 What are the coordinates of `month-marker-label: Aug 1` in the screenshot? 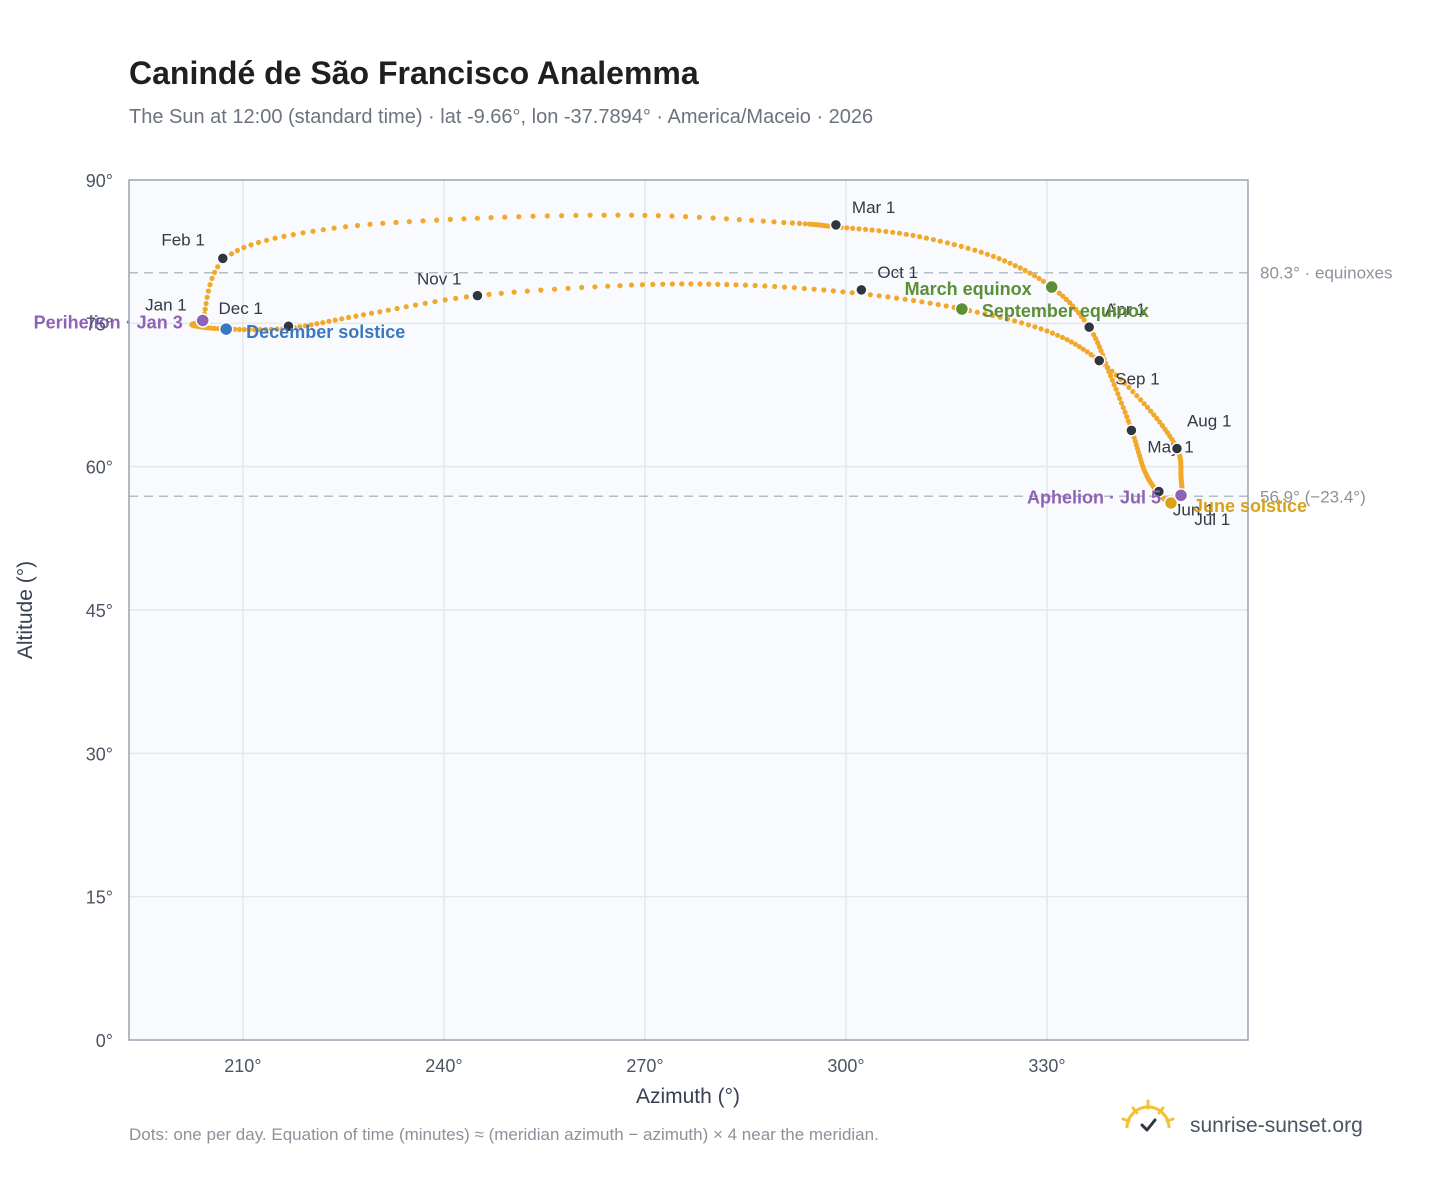 It's located at (1209, 421).